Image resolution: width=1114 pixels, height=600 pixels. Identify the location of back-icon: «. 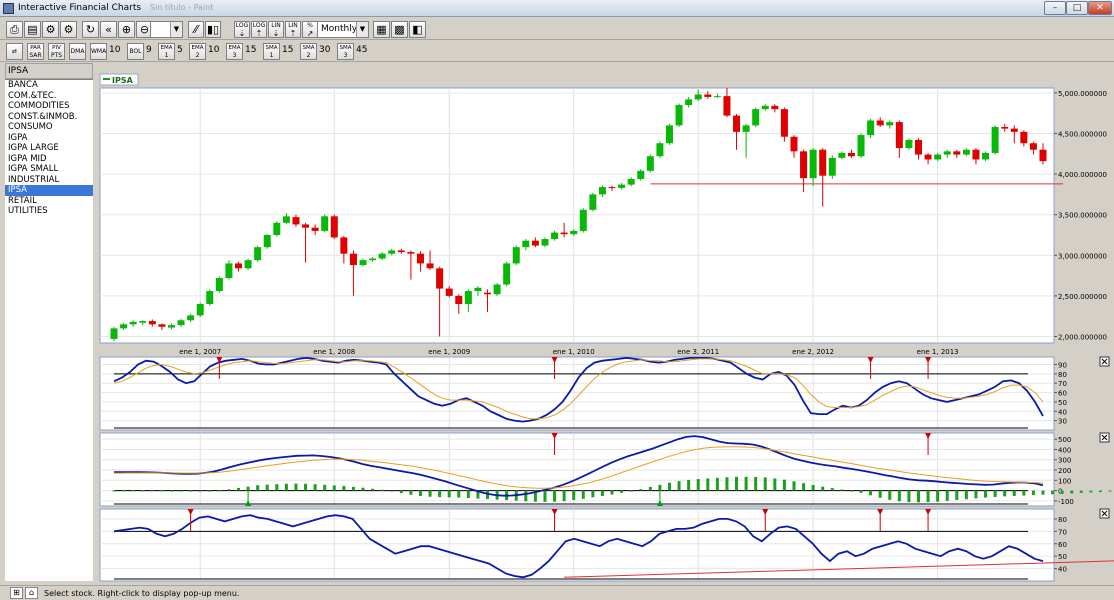
(108, 29).